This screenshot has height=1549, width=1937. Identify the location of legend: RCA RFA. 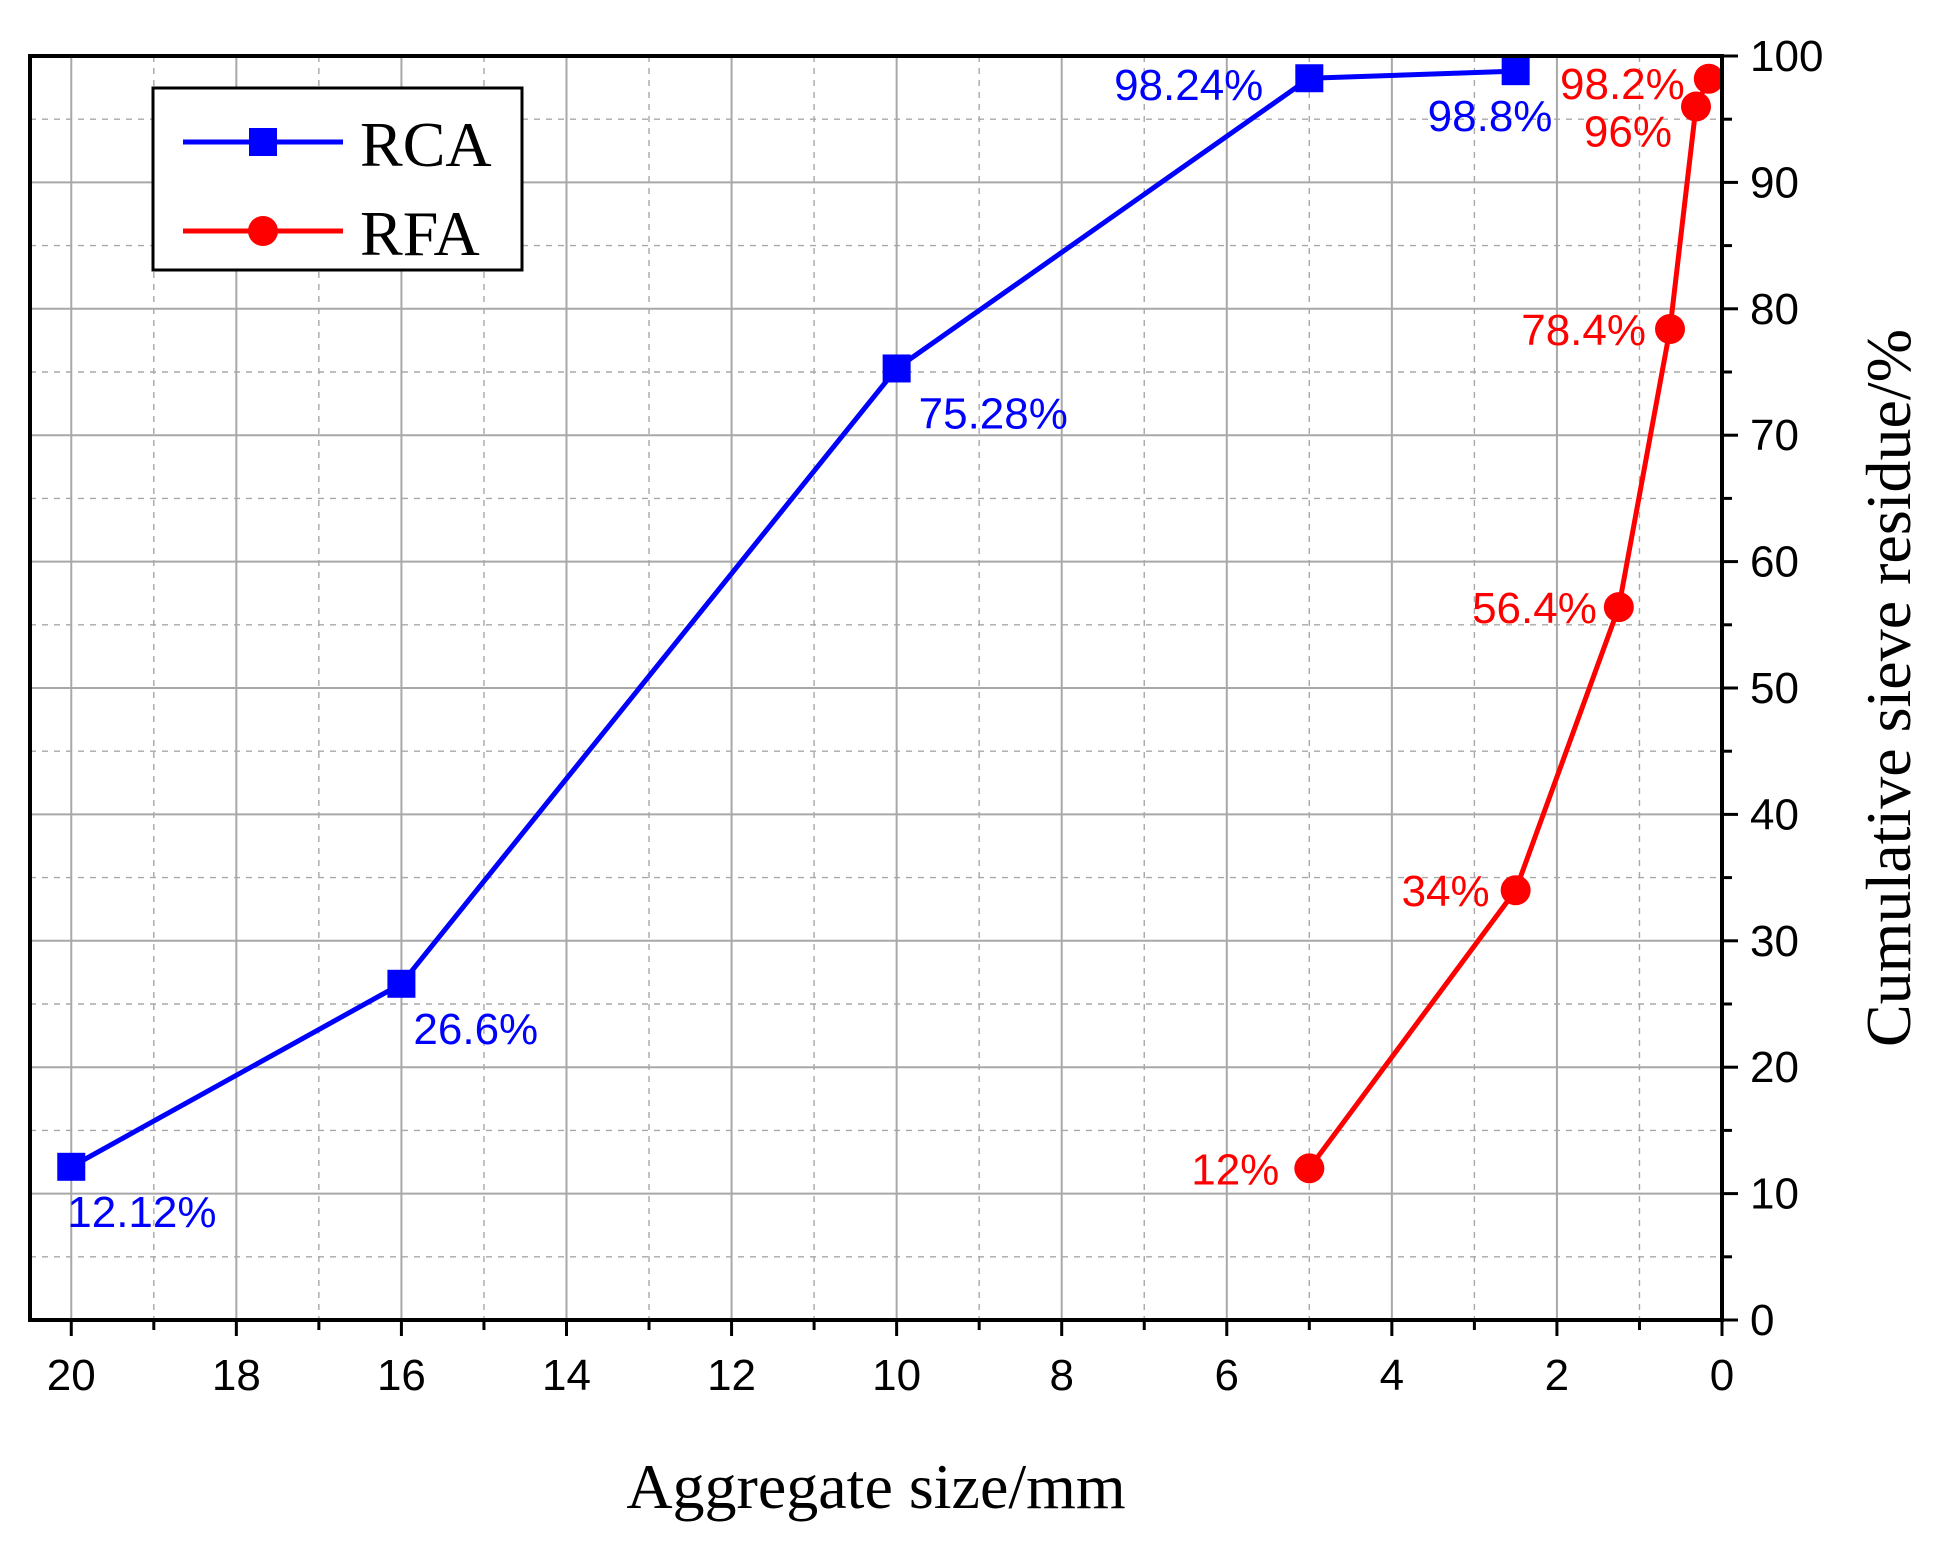
(337, 179).